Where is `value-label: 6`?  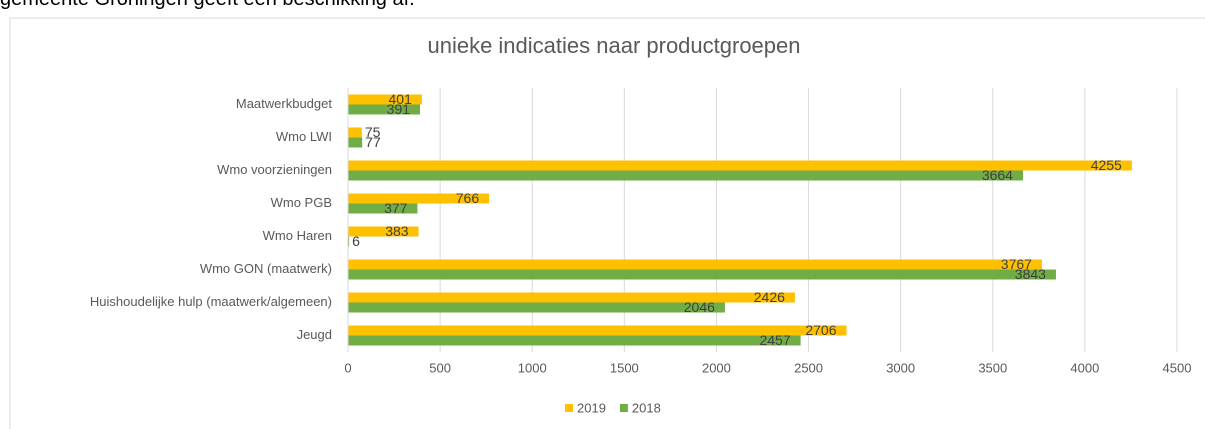 value-label: 6 is located at coordinates (356, 241).